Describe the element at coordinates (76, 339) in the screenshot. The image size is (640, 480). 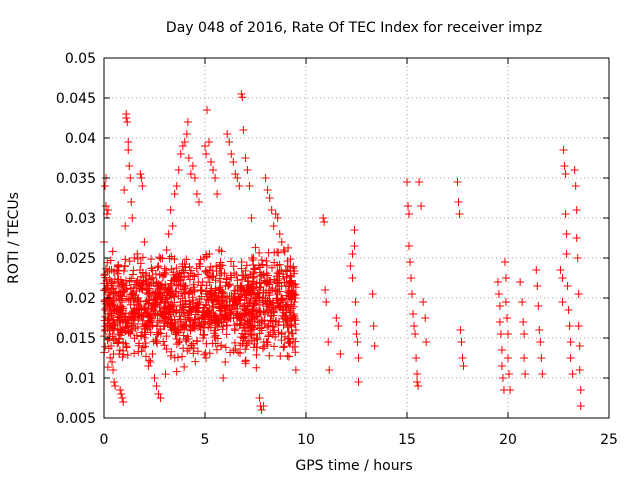
I see `y-tick-label: 0.015` at that location.